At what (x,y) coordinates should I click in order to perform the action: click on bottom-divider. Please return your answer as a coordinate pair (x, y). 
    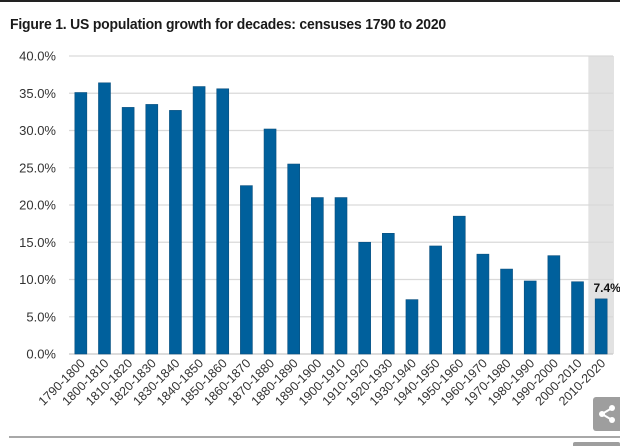
    Looking at the image, I should click on (314, 437).